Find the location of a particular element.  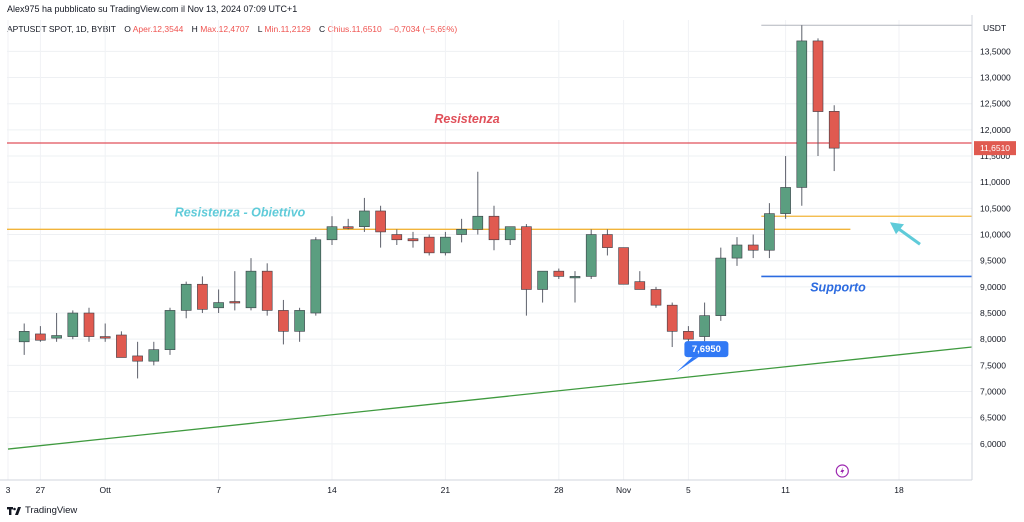

price-tick-label: 6,5000 is located at coordinates (993, 418).